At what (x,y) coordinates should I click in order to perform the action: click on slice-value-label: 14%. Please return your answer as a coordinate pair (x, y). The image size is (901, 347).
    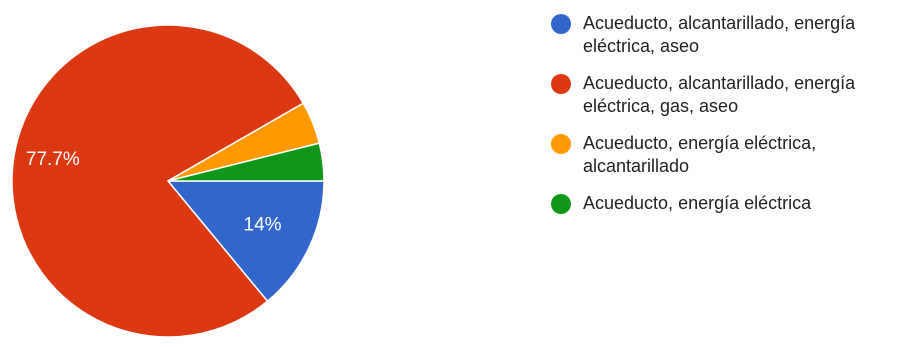
    Looking at the image, I should click on (263, 225).